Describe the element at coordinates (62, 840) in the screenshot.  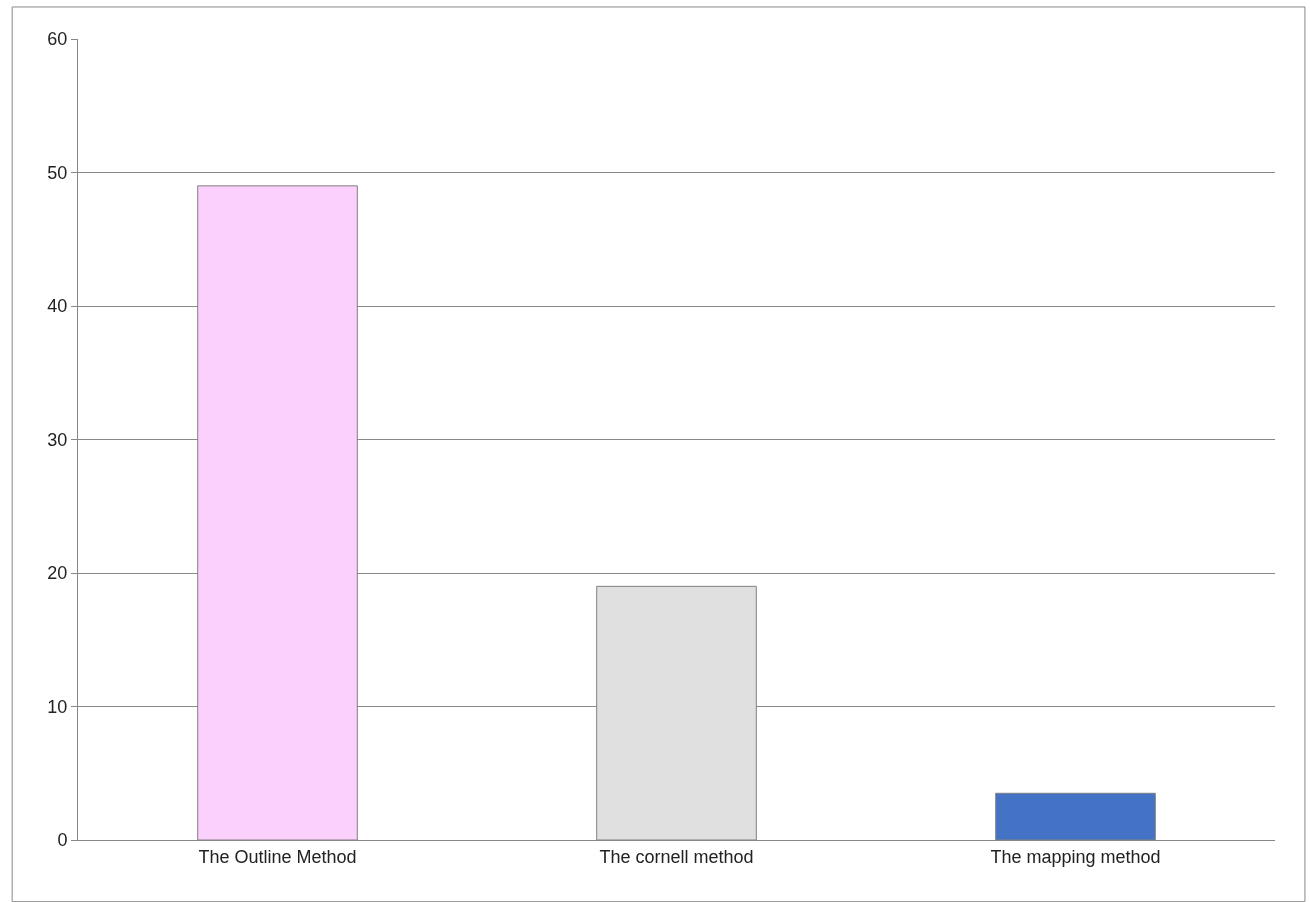
I see `y-tick-label: 0` at that location.